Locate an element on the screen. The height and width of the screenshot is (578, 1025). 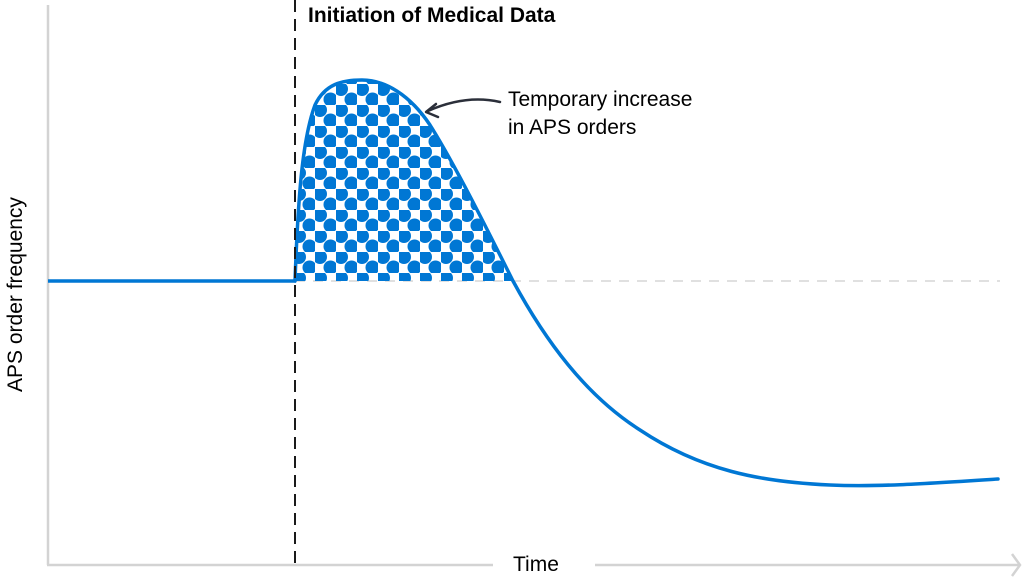
x-axis-label: Time is located at coordinates (536, 564).